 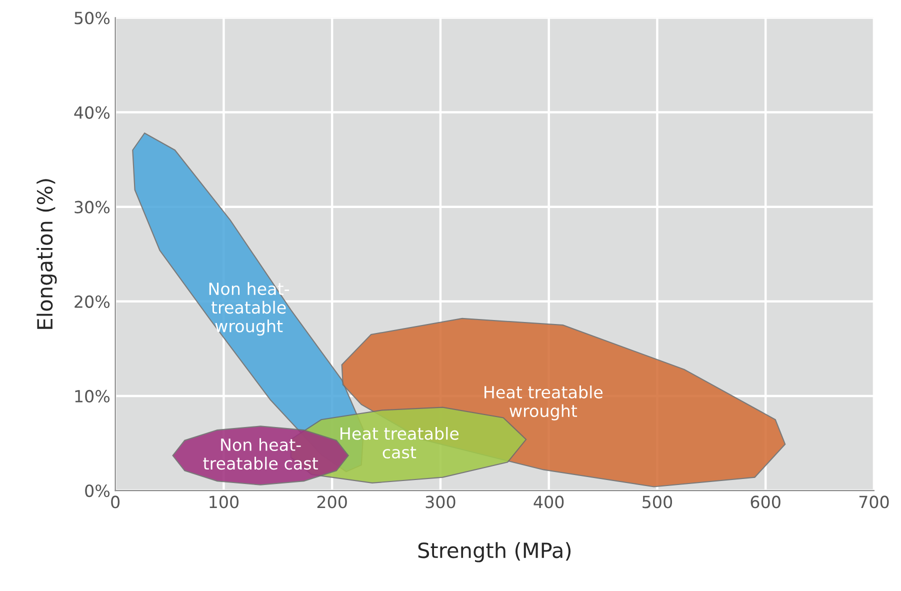 What do you see at coordinates (332, 502) in the screenshot?
I see `x-tick-label: 200` at bounding box center [332, 502].